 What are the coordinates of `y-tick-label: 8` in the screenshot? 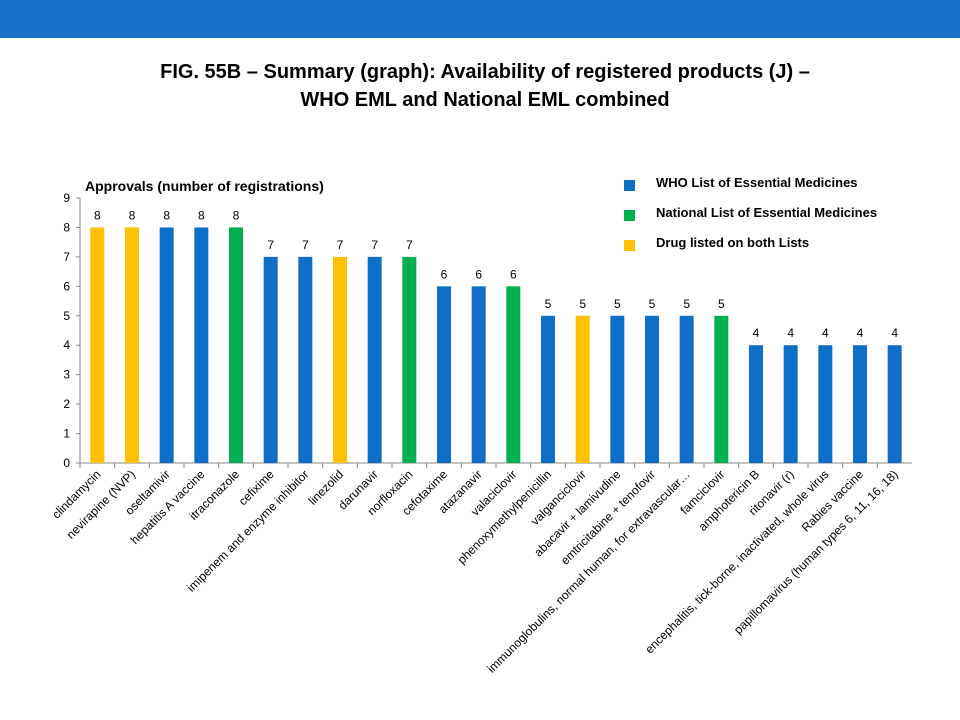 It's located at (66, 227).